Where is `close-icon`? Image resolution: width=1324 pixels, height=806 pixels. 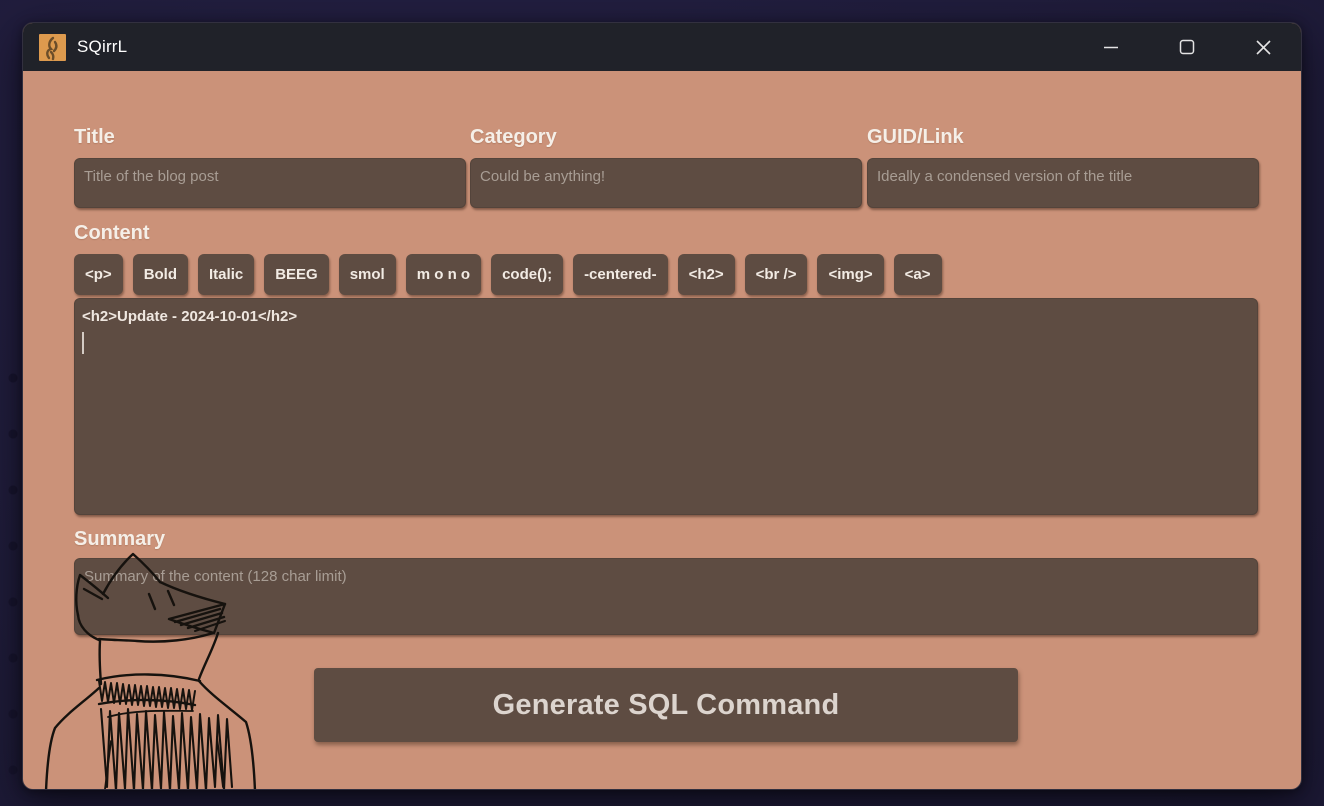
close-icon is located at coordinates (1263, 47).